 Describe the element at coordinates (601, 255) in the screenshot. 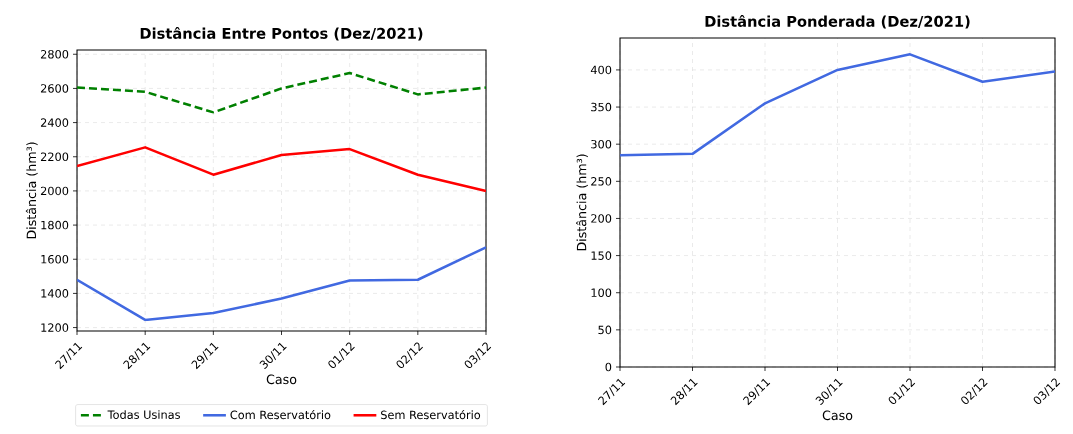

I see `y-tick-label: 150` at that location.